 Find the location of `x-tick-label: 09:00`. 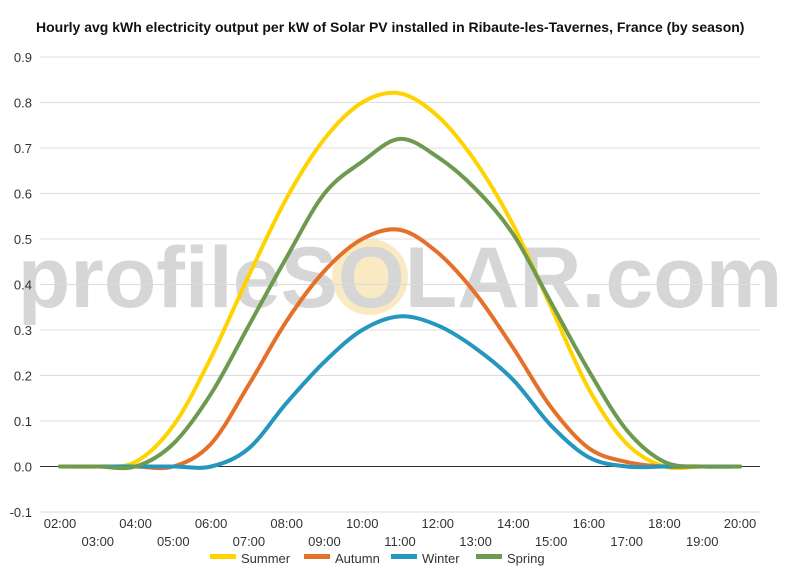

x-tick-label: 09:00 is located at coordinates (324, 541).